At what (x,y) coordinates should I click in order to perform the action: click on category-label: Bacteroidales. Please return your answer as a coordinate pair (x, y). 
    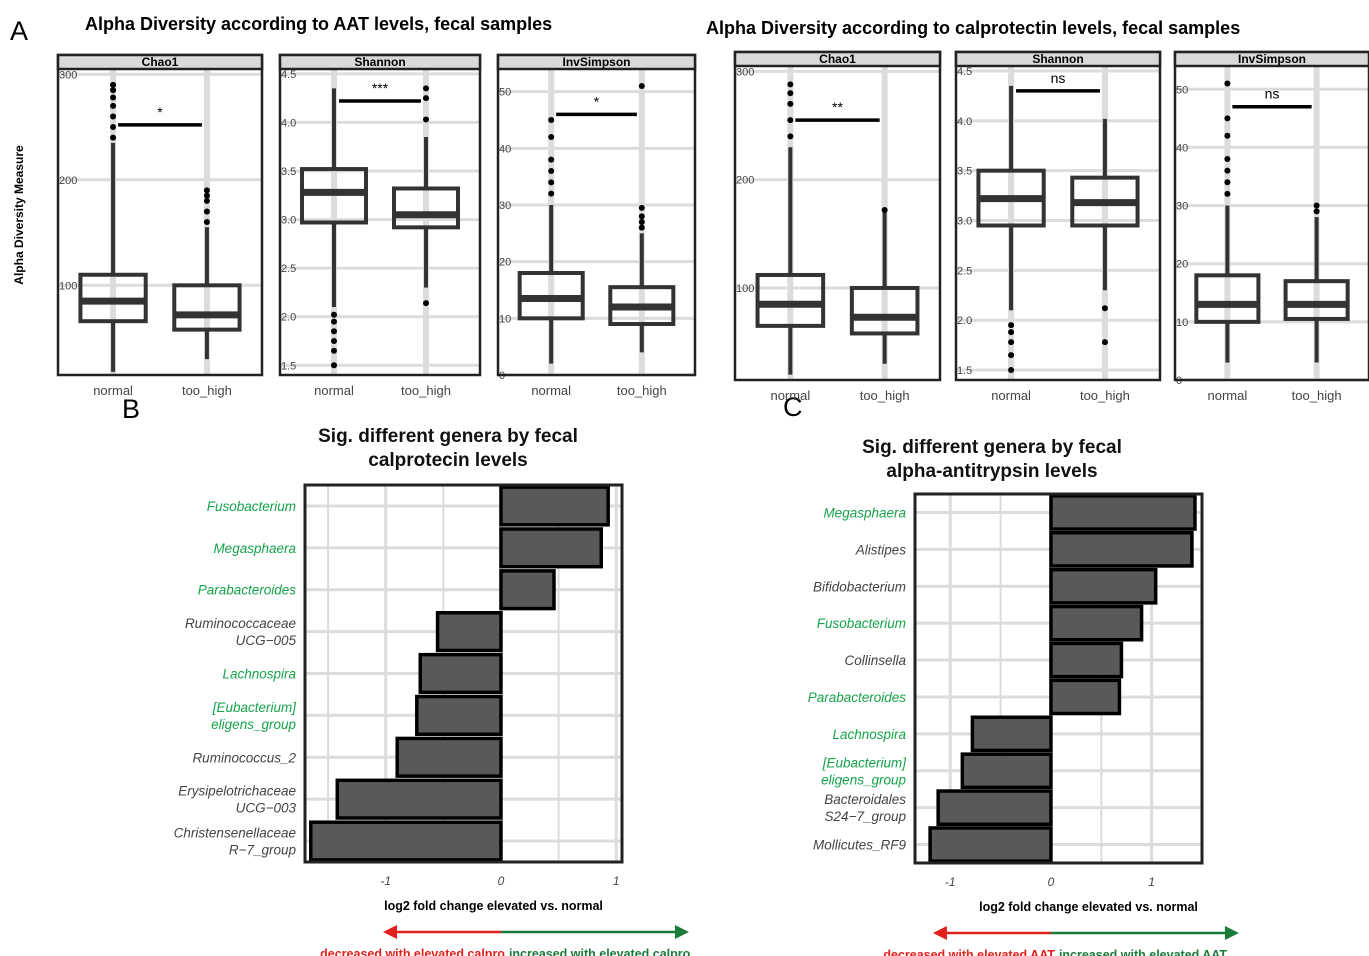
    Looking at the image, I should click on (865, 799).